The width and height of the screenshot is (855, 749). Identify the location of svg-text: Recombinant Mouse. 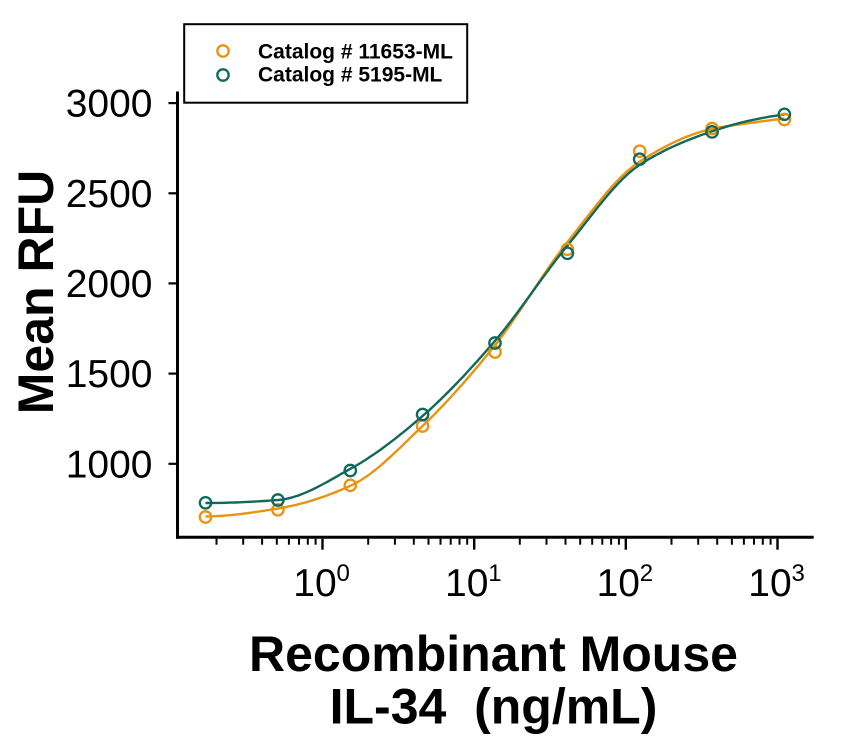
(493, 654).